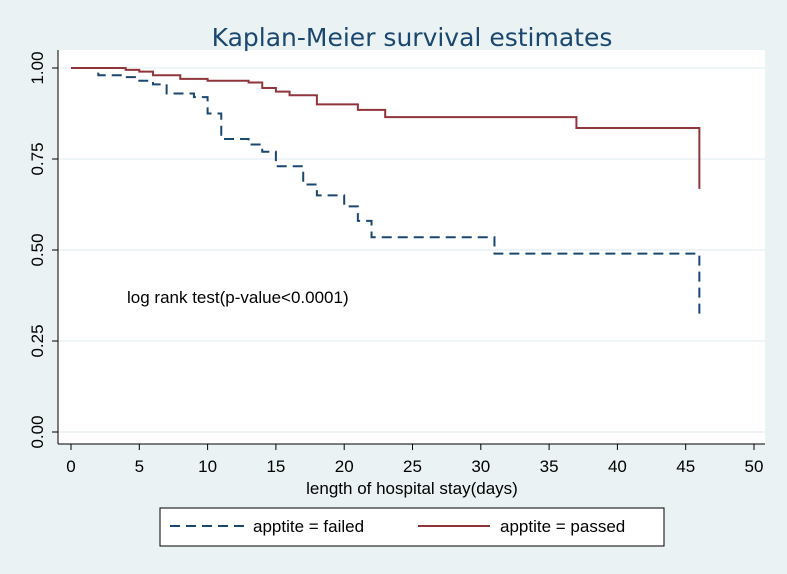 The width and height of the screenshot is (787, 574). Describe the element at coordinates (37, 158) in the screenshot. I see `y-tick-label: 0.75` at that location.